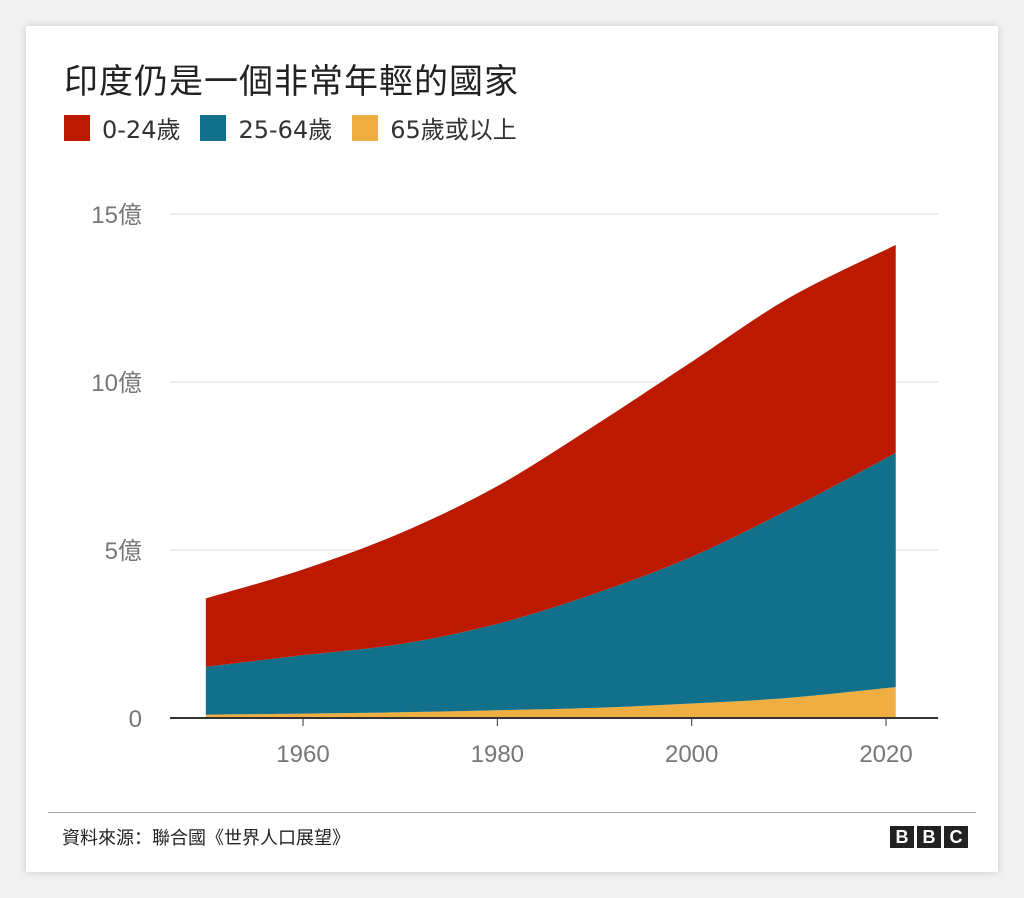  What do you see at coordinates (691, 754) in the screenshot?
I see `x-tick-label: 2000` at bounding box center [691, 754].